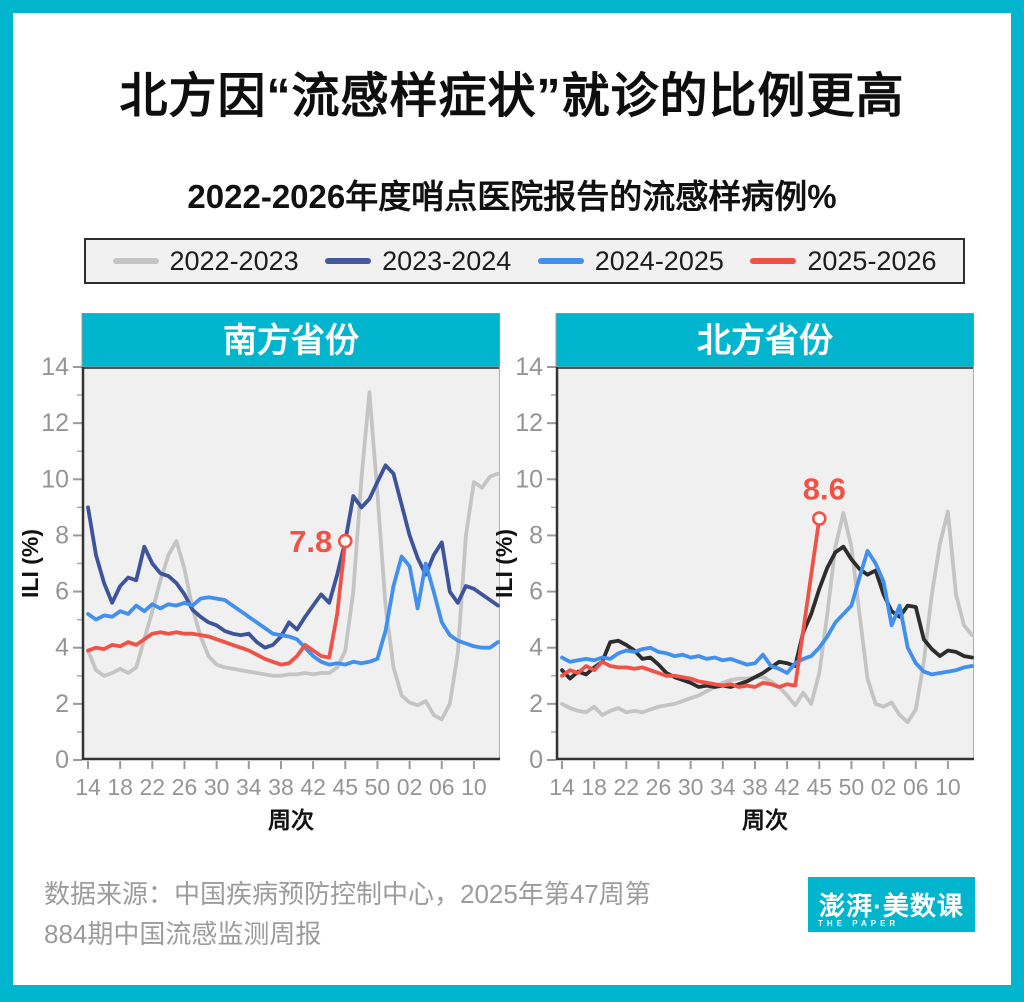  What do you see at coordinates (347, 894) in the screenshot?
I see `data-source-line1: 数据来源：中国疾病预防控制中心，2025年第47周第` at bounding box center [347, 894].